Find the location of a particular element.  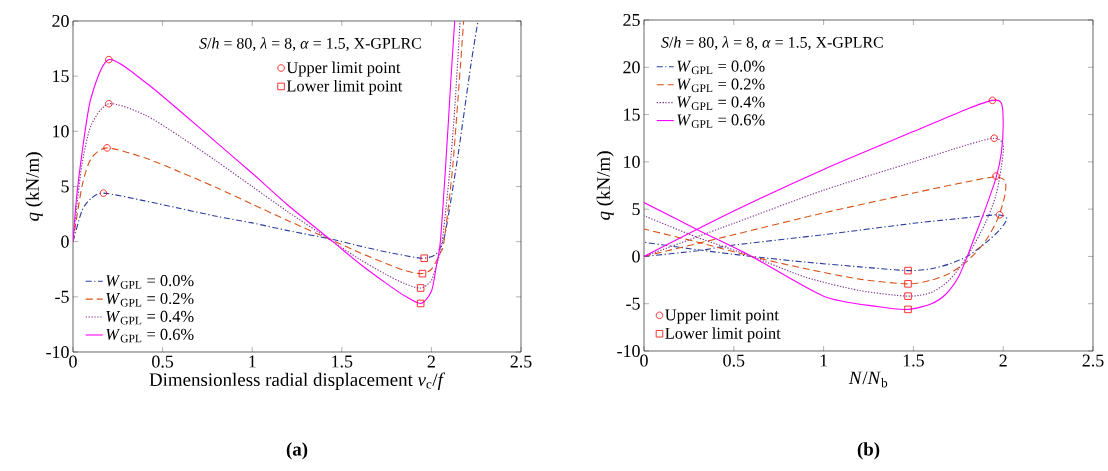

x-axis-title: Dimensionless radial displacement v$_{c}$/f is located at coordinates (297, 381).